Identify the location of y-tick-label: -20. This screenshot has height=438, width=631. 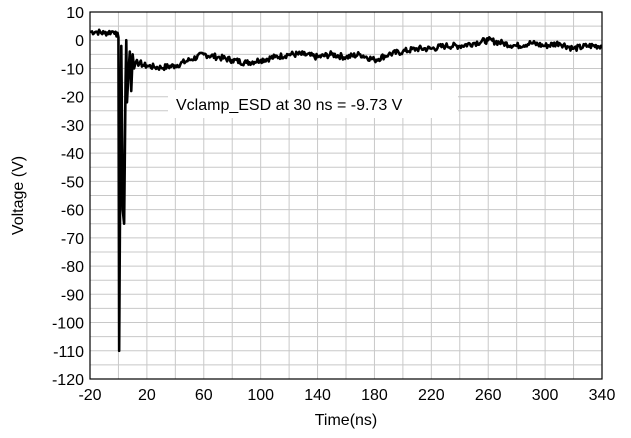
(72, 98).